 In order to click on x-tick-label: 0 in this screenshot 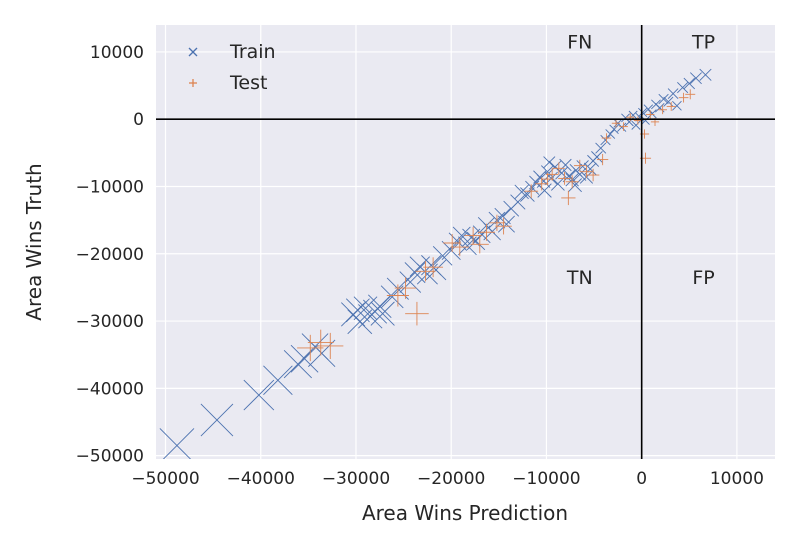, I will do `click(641, 479)`.